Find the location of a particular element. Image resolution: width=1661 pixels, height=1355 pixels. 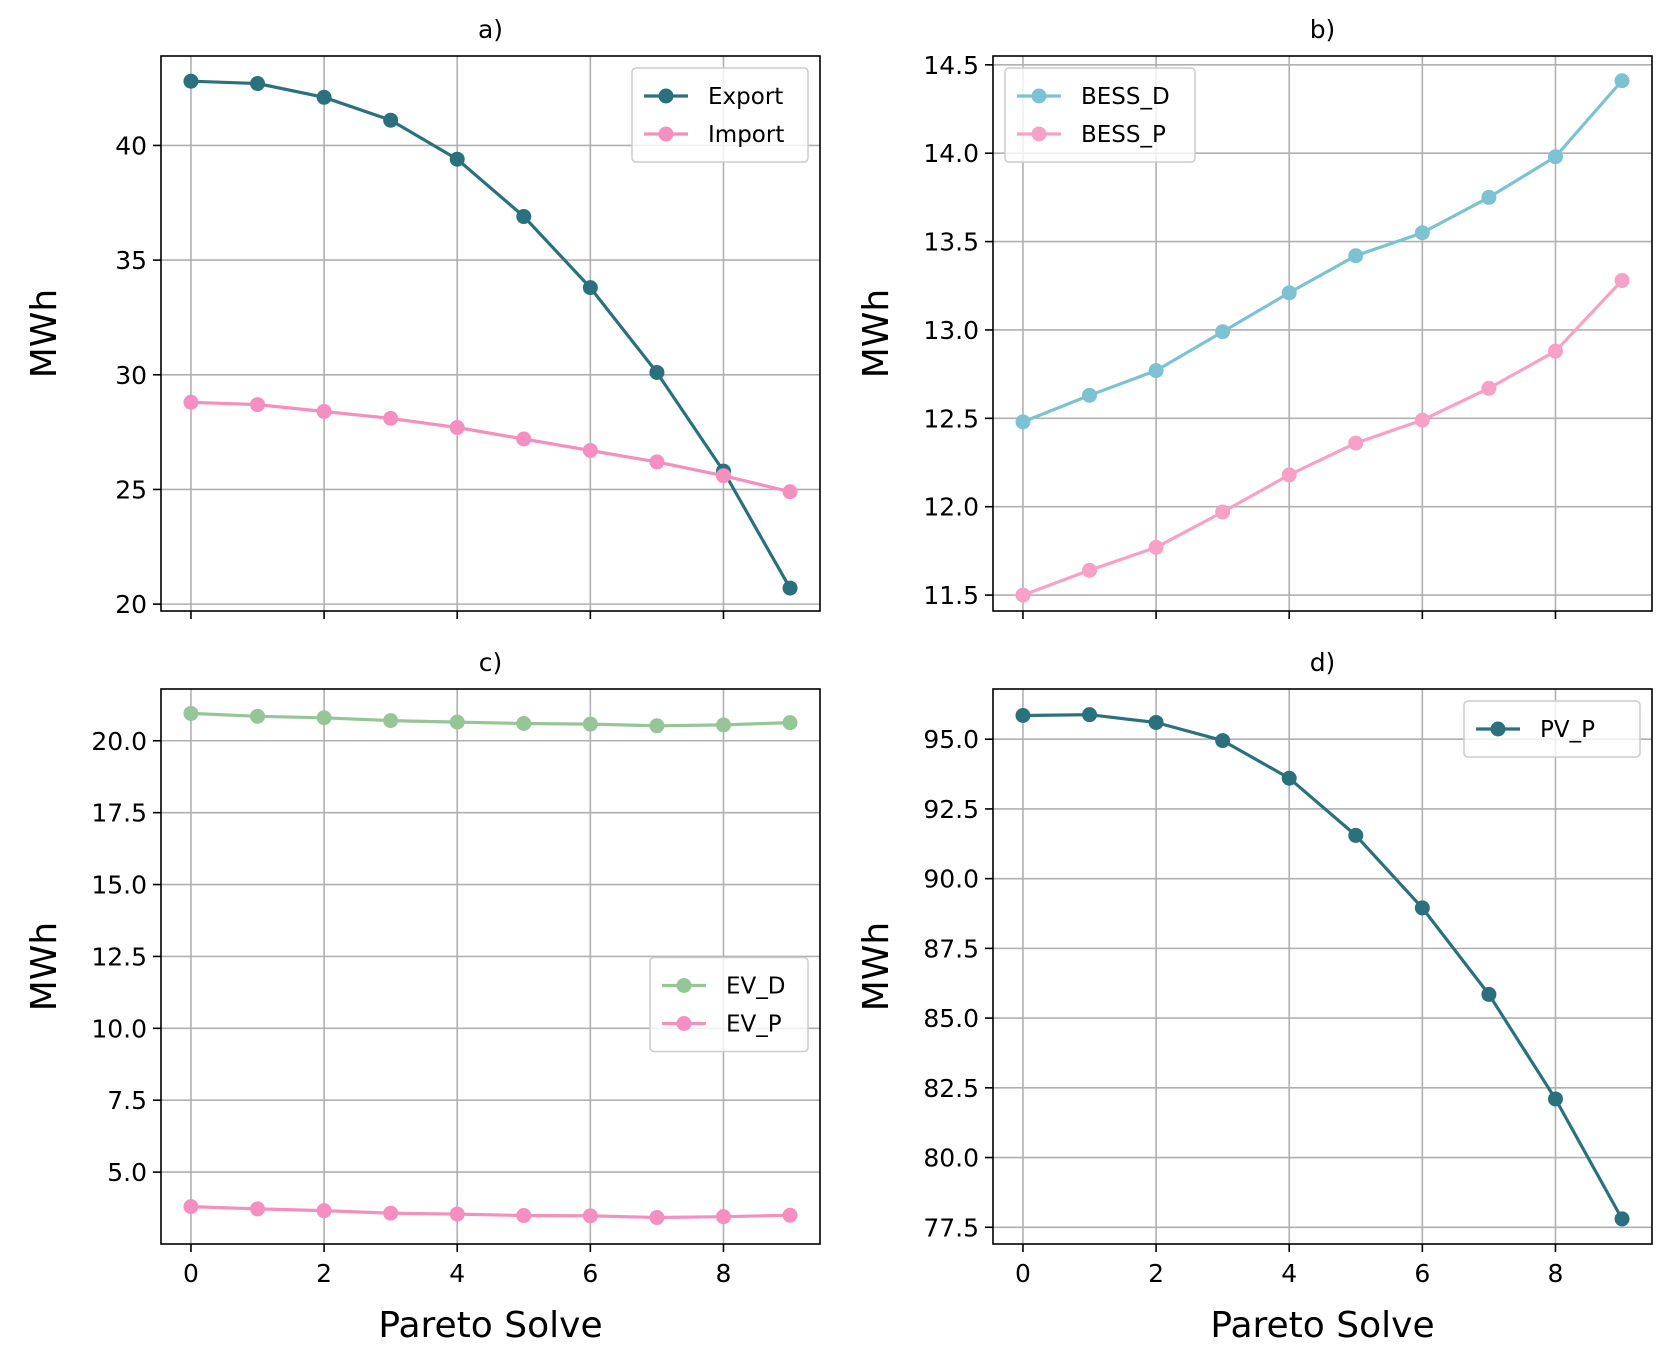

y-tick-label: 92.5 is located at coordinates (951, 809).